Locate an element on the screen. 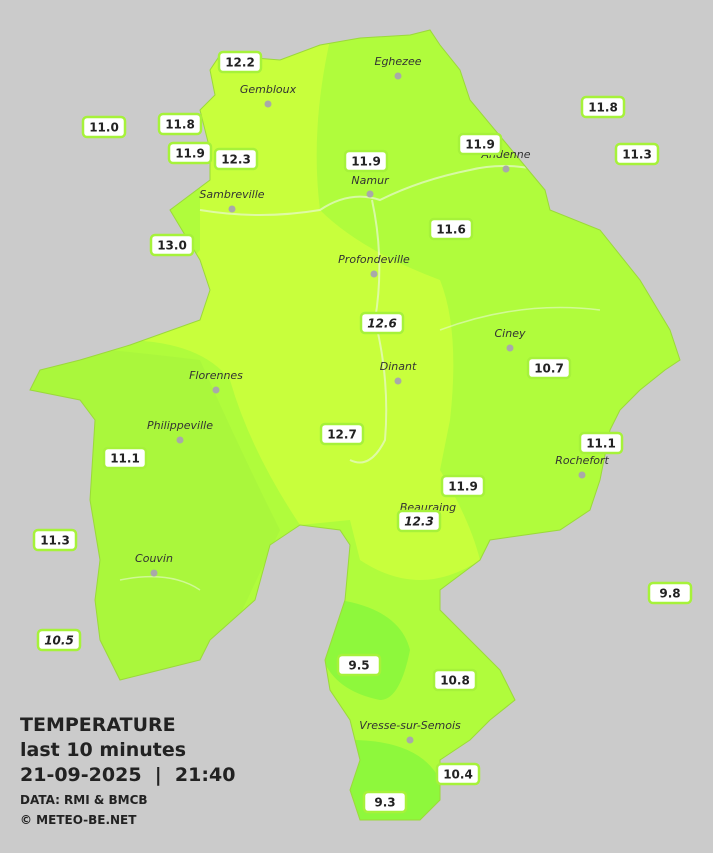 The image size is (713, 853). city-name: Gembloux is located at coordinates (268, 89).